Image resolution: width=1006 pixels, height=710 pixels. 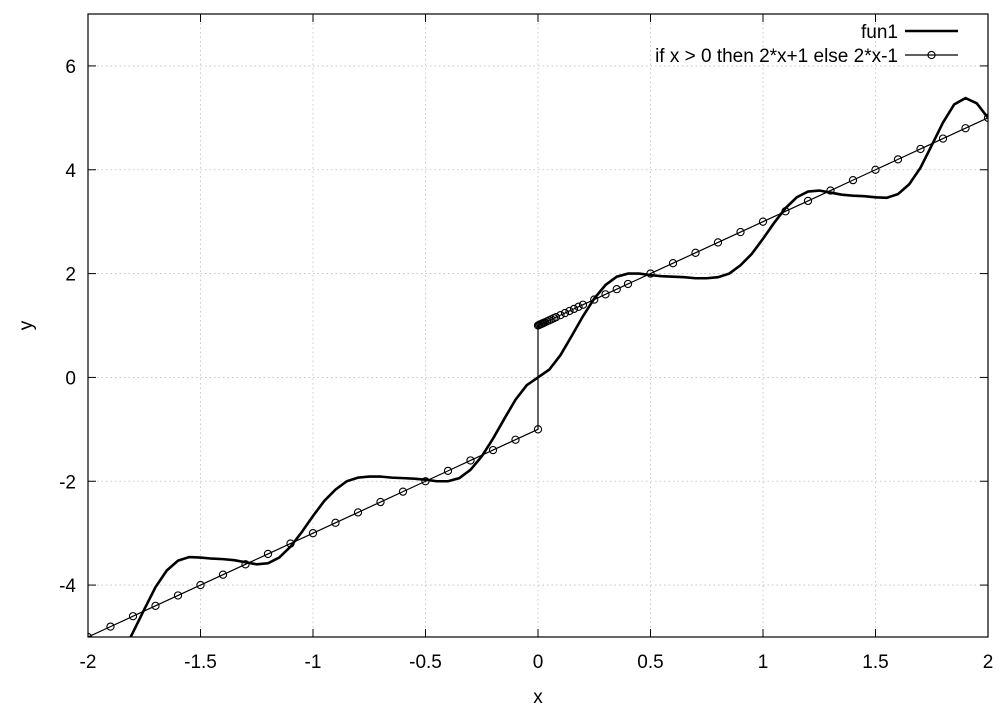 I want to click on legend-label-fun1: fun1, so click(x=879, y=32).